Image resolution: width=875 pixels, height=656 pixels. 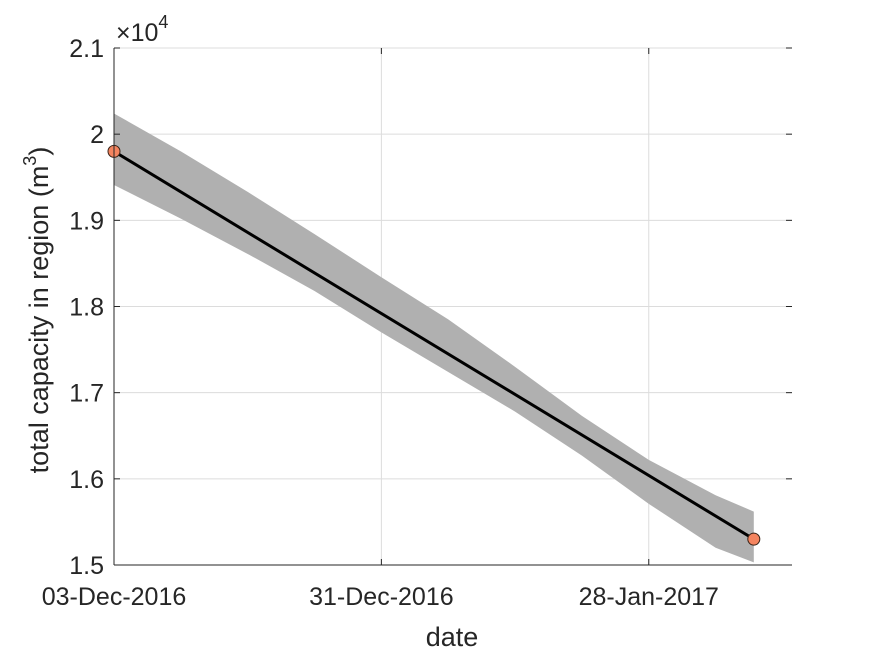 I want to click on y-tick-label: 2.1, so click(x=86, y=49).